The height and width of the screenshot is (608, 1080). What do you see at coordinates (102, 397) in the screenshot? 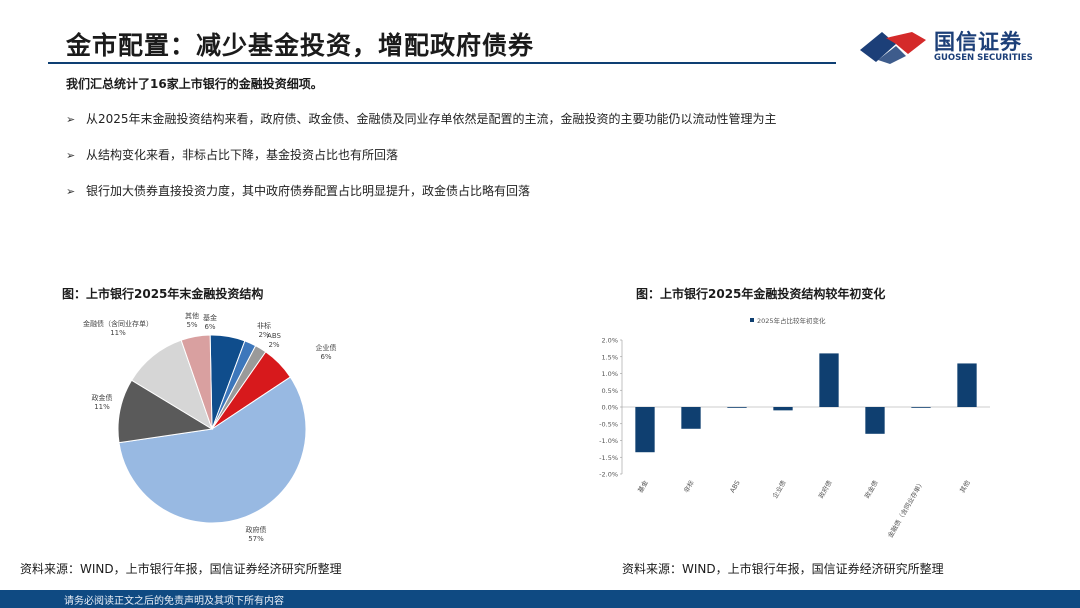
I see `pie-label-5: 政金债` at bounding box center [102, 397].